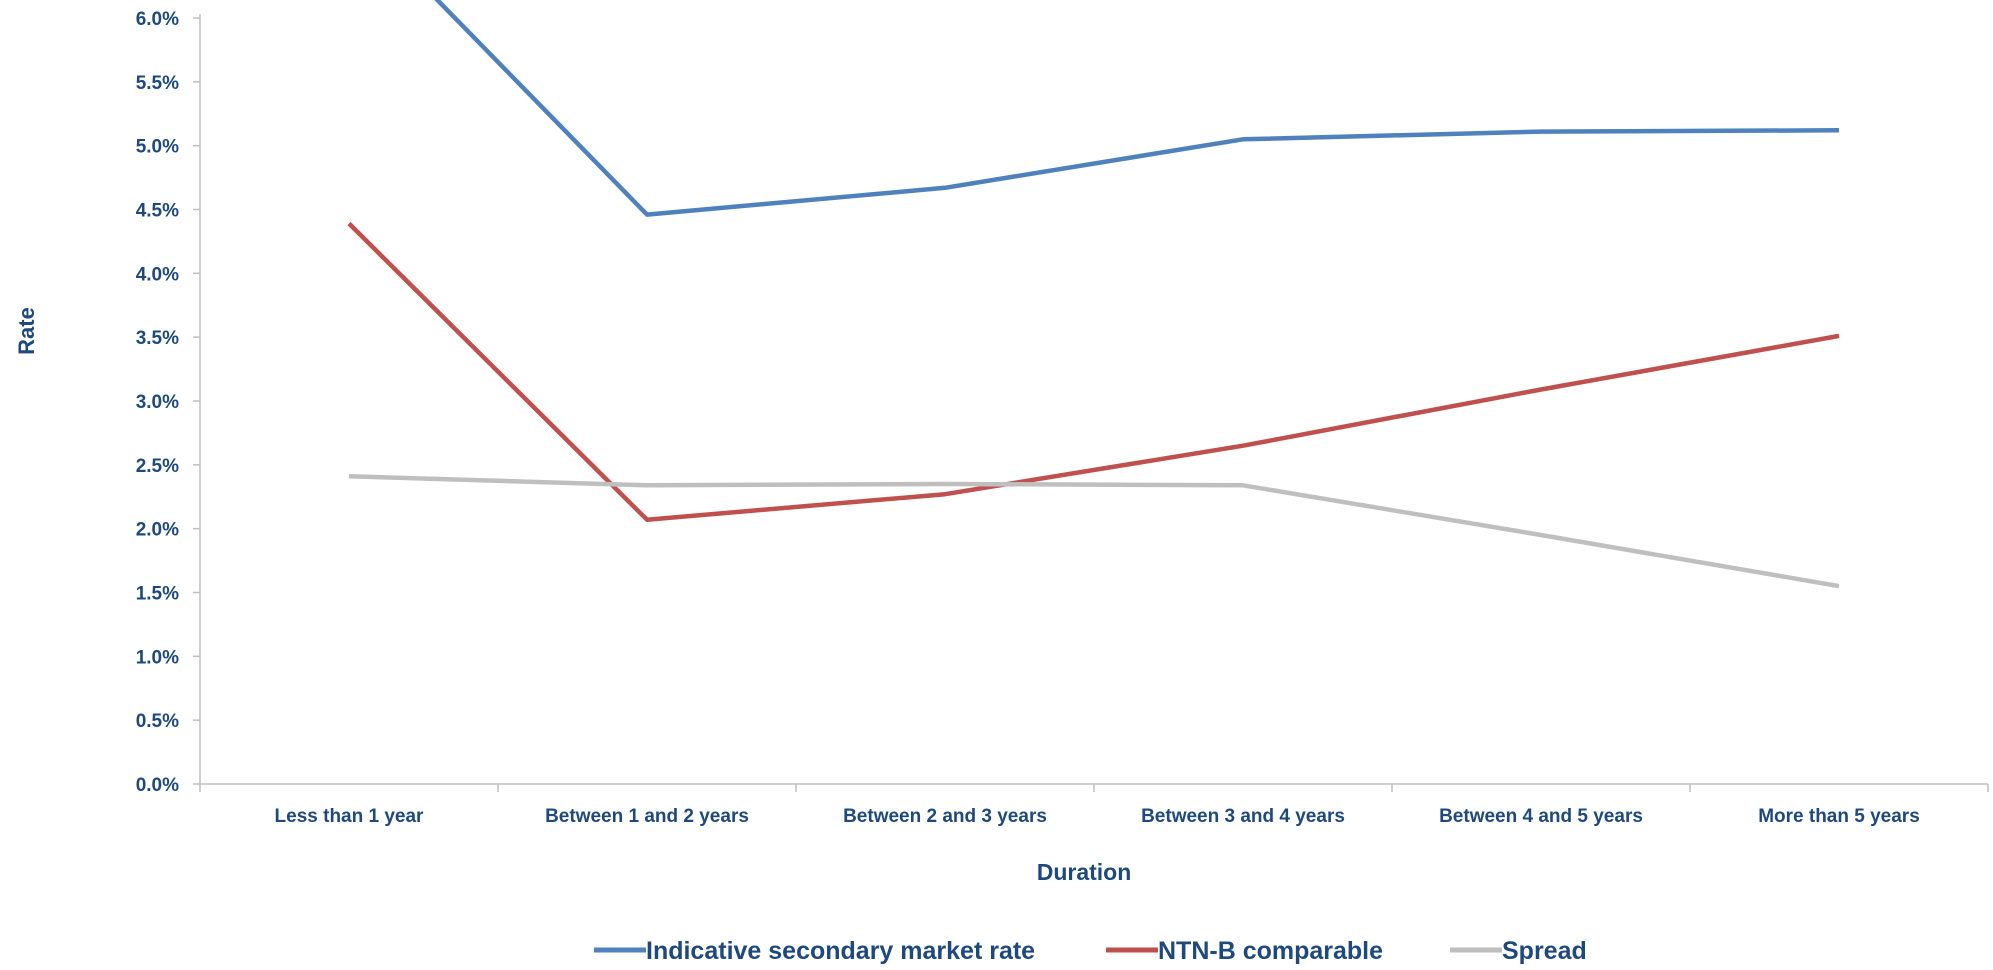 The width and height of the screenshot is (1993, 970). What do you see at coordinates (157, 274) in the screenshot?
I see `y-tick-label: 4.0%` at bounding box center [157, 274].